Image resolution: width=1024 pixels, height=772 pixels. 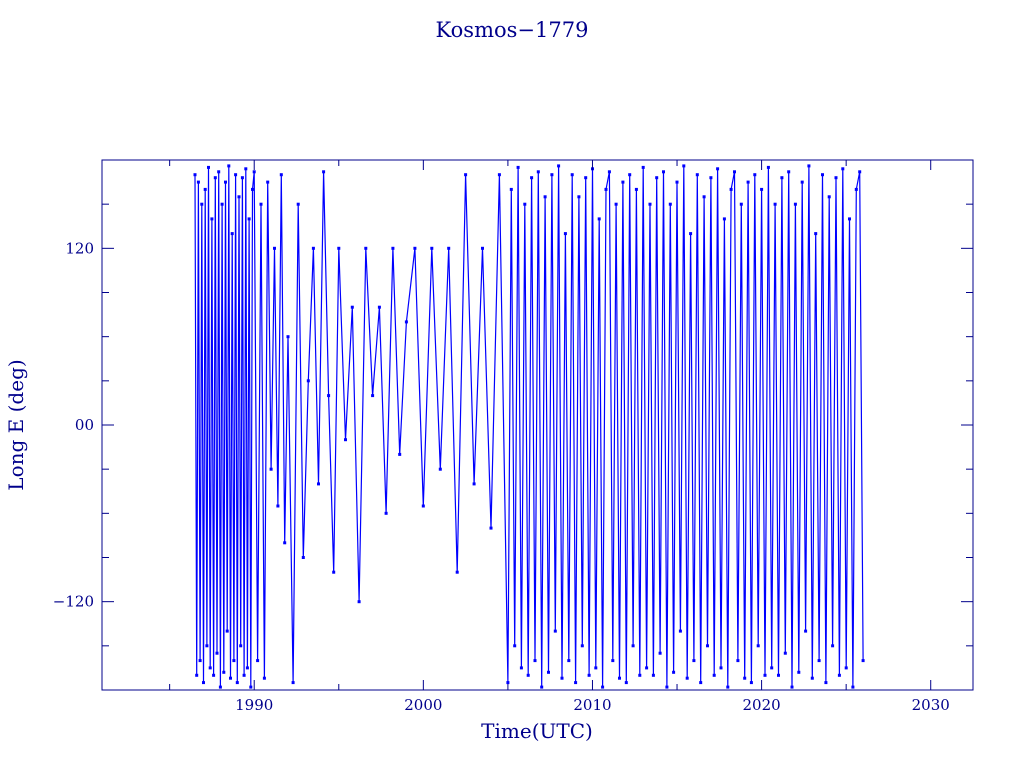 I want to click on x-tick-label: 2010, so click(x=592, y=705).